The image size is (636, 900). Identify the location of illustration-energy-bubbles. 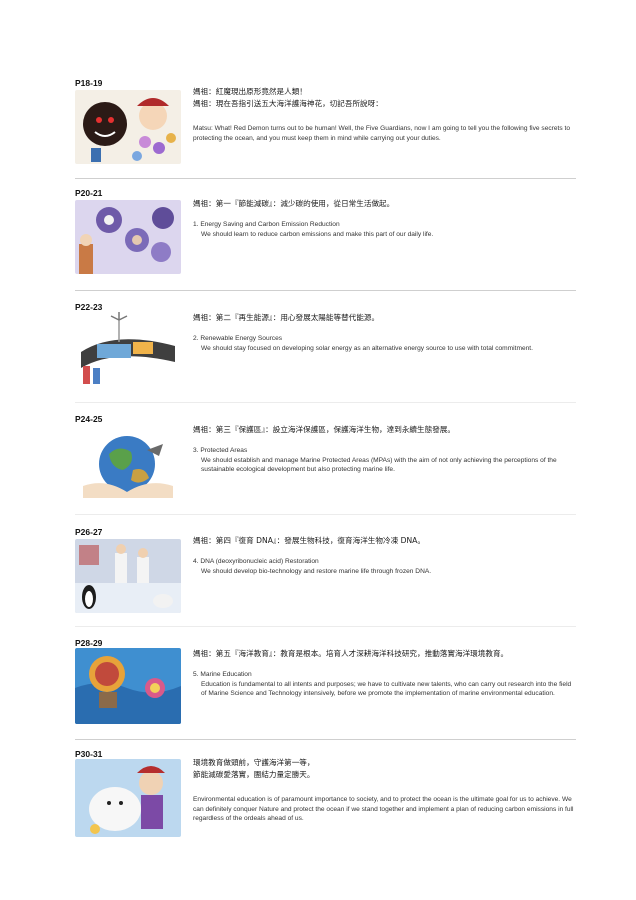
(128, 237).